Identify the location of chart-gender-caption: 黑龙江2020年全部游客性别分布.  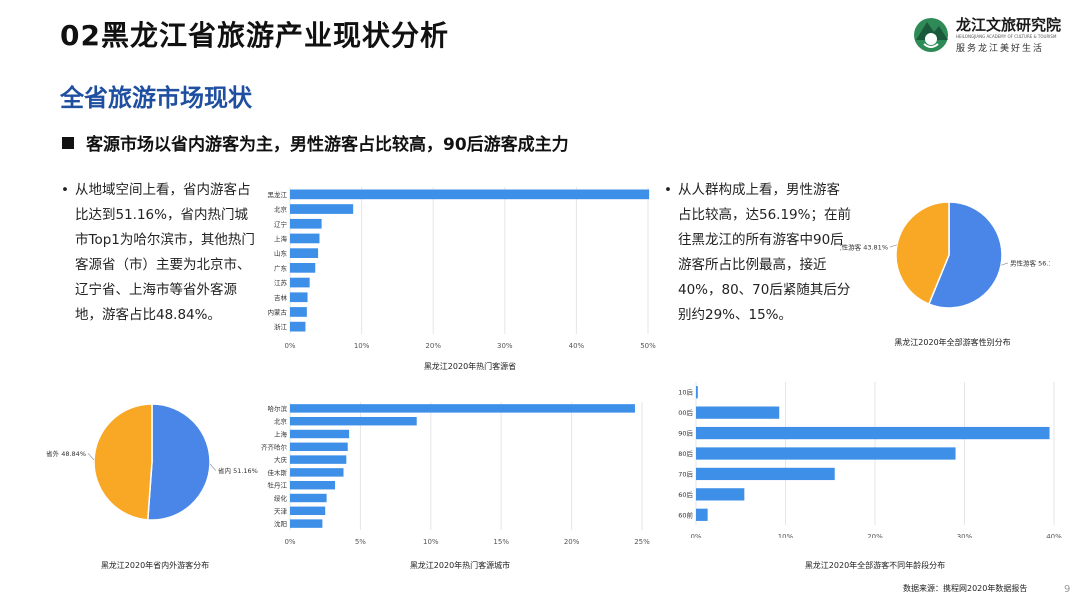
(952, 342).